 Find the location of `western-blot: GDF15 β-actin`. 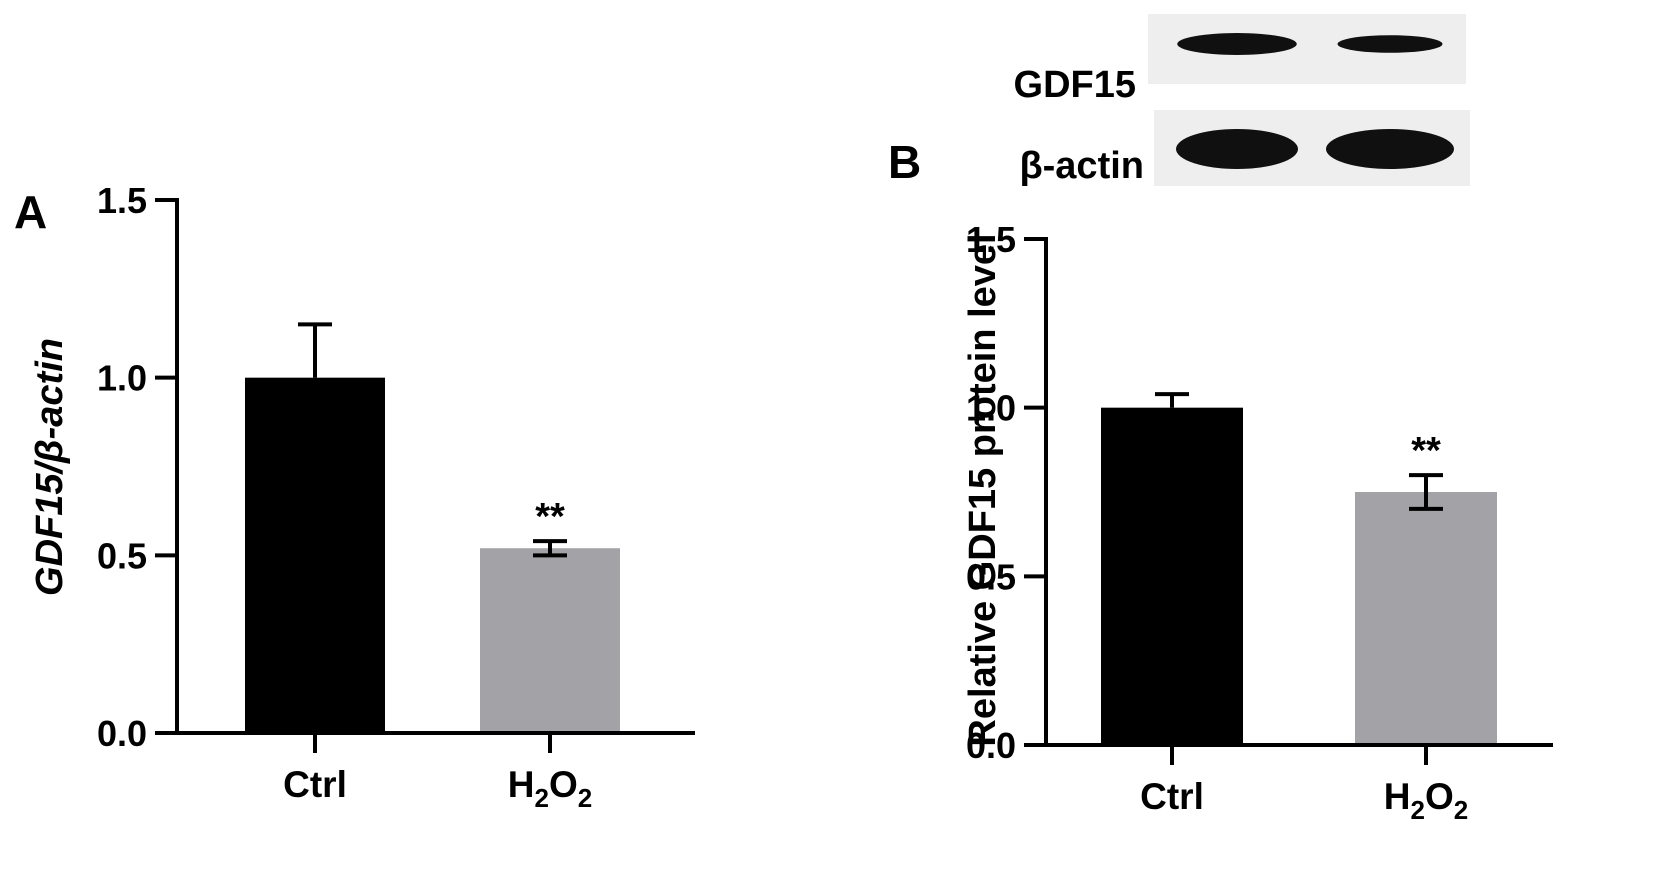

western-blot: GDF15 β-actin is located at coordinates (1242, 100).